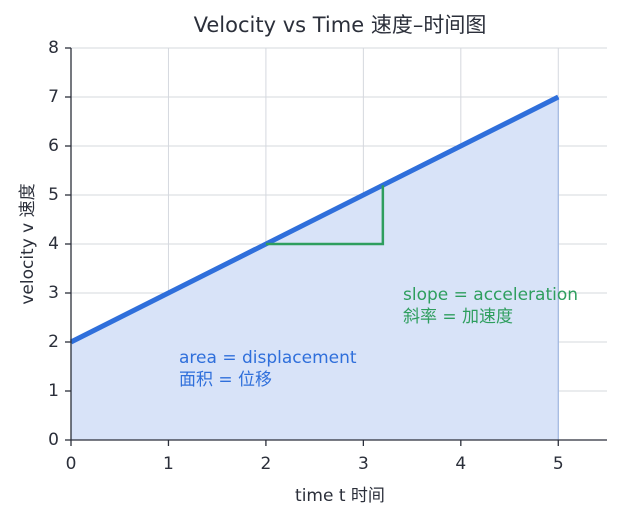  I want to click on y-tick-label: 8, so click(53, 48).